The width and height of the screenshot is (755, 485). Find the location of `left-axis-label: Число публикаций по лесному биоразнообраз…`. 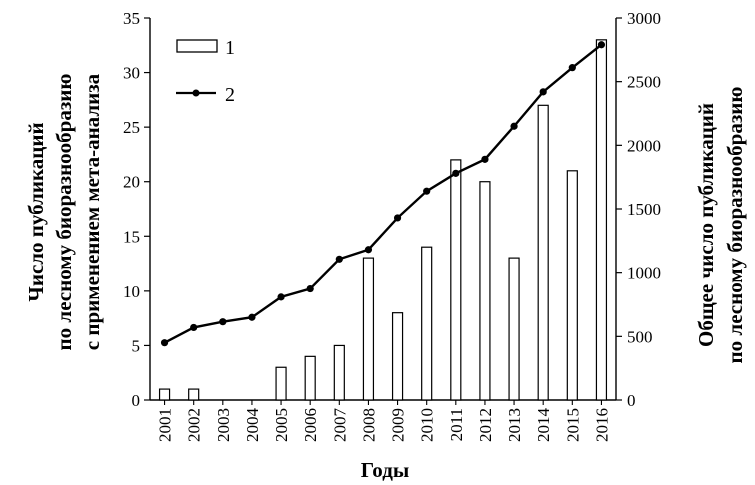

left-axis-label: Число публикаций по лесному биоразнообраз… is located at coordinates (64, 211).